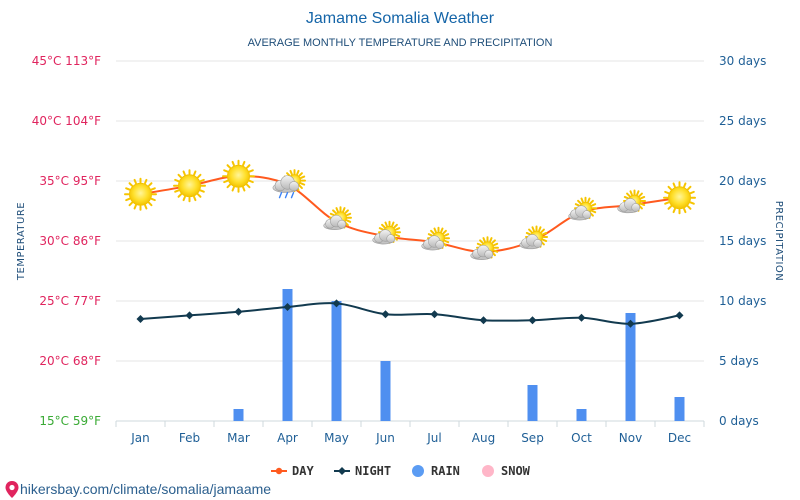 Image resolution: width=800 pixels, height=500 pixels. I want to click on x-tick-label: Oct, so click(581, 438).